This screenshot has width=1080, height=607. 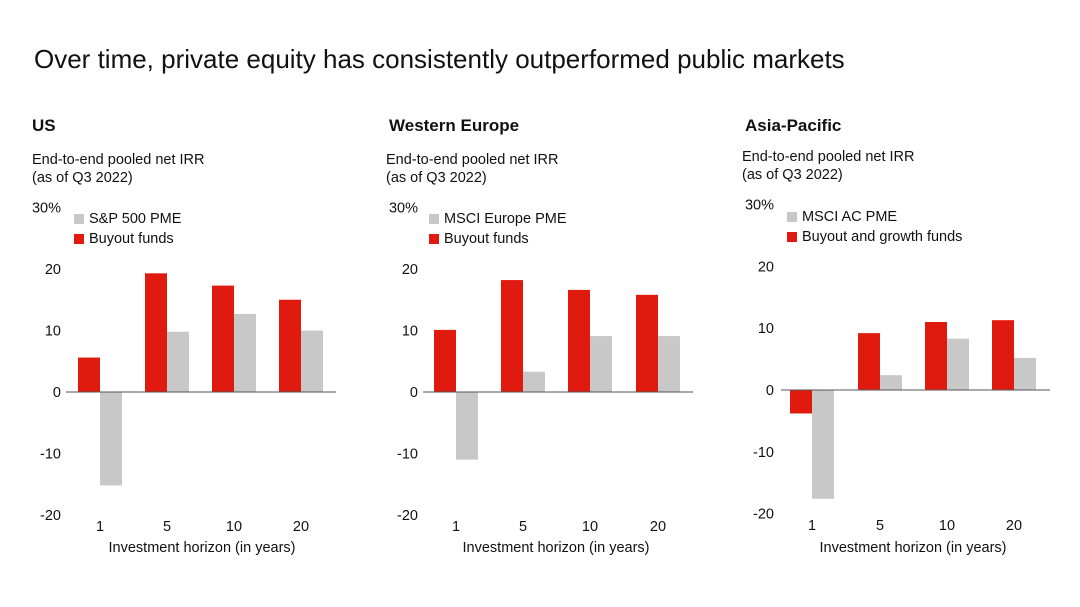 I want to click on legend-label-pme: MSCI AC PME, so click(x=850, y=217).